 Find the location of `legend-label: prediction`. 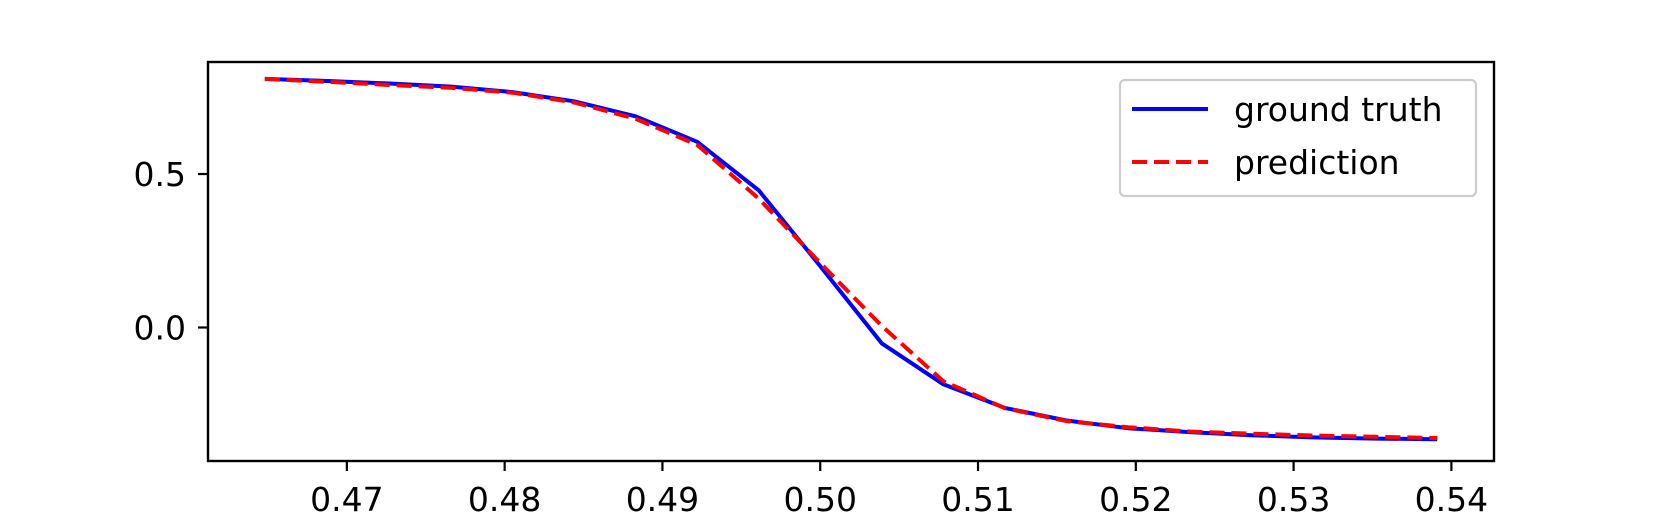

legend-label: prediction is located at coordinates (1317, 162).